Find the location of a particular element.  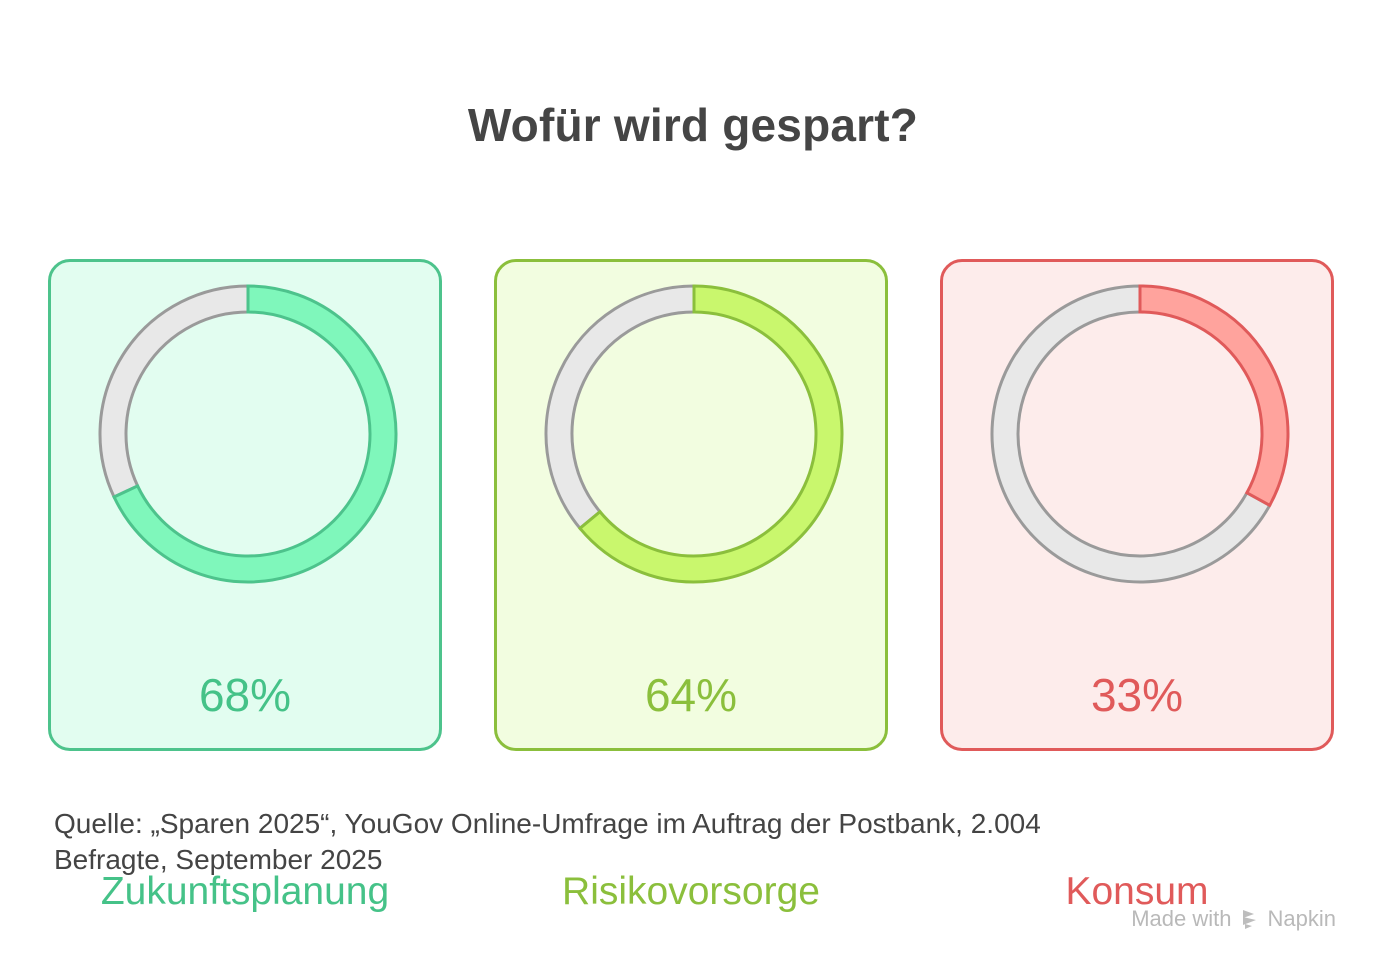

chart-title: Wofür wird gespart? is located at coordinates (693, 125).